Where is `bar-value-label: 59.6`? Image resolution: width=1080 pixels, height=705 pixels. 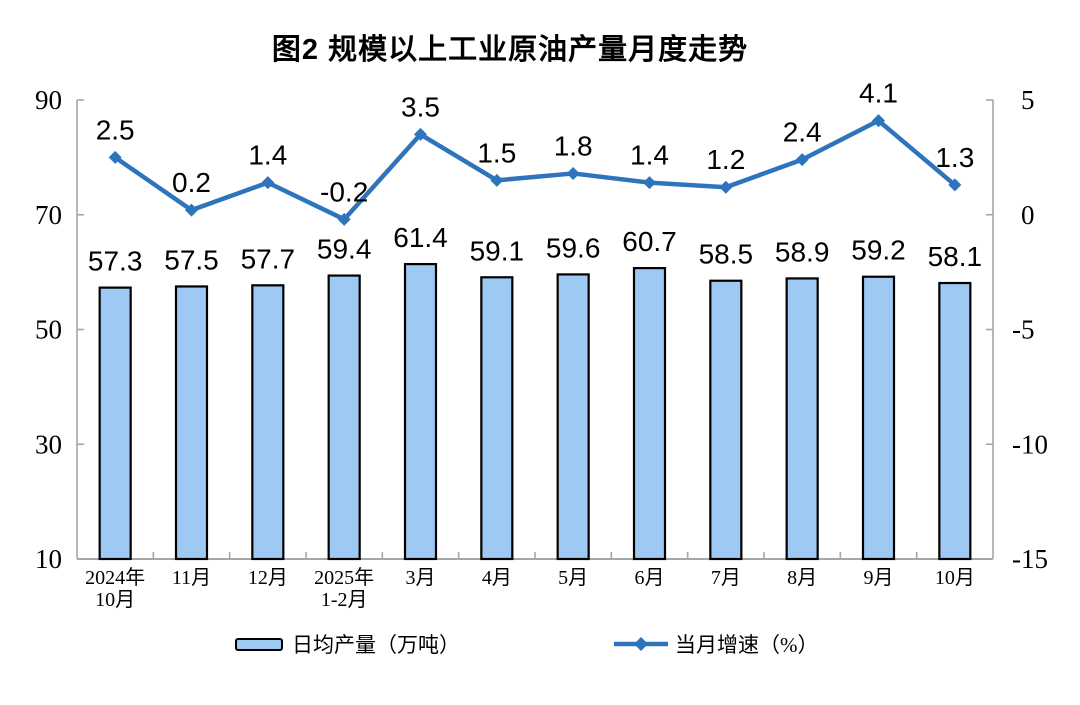 bar-value-label: 59.6 is located at coordinates (573, 247).